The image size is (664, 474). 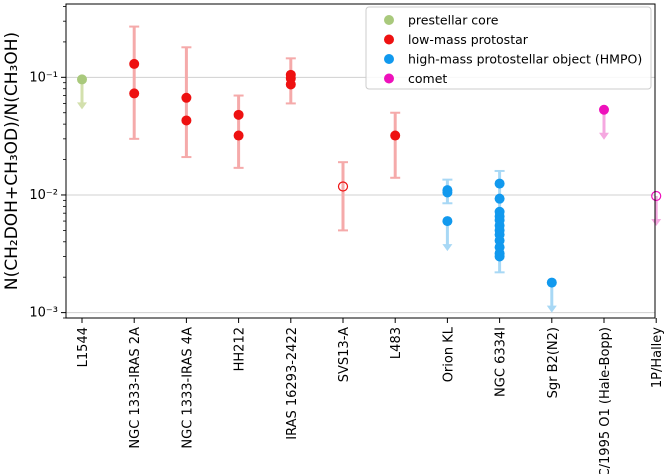 I want to click on x-tick-label: L483, so click(x=396, y=343).